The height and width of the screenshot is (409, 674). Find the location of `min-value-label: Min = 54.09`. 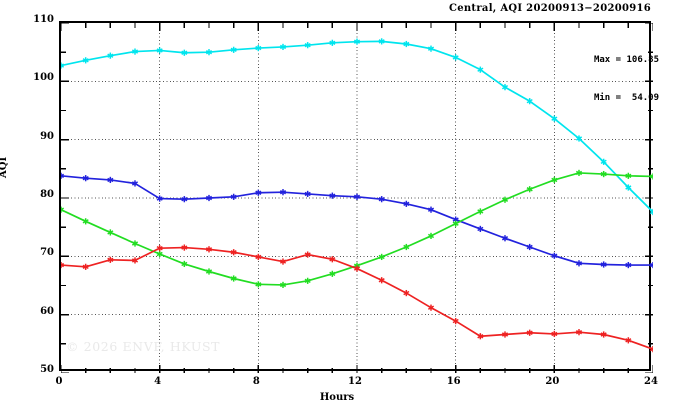

min-value-label: Min = 54.09 is located at coordinates (626, 97).